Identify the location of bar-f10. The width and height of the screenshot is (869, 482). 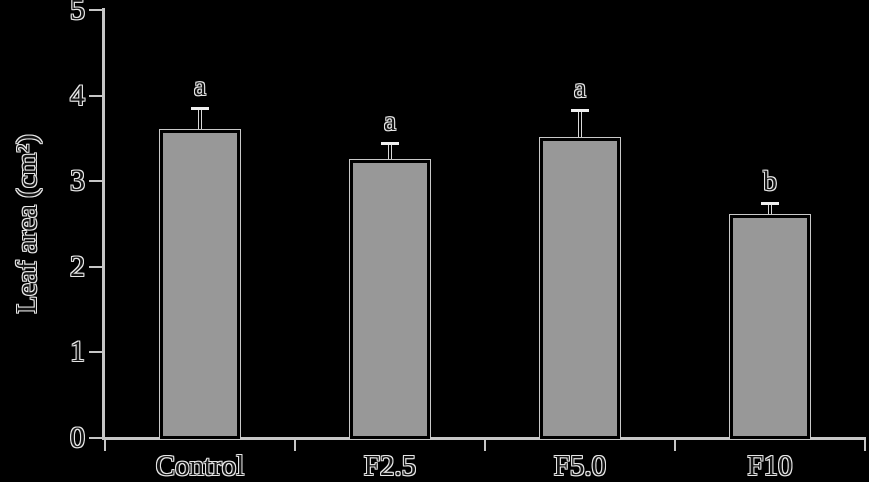
(770, 327).